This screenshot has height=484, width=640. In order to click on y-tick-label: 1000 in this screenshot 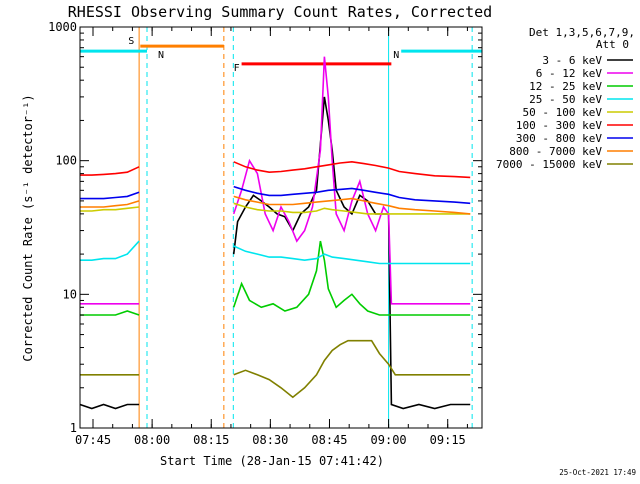, I will do `click(62, 27)`.